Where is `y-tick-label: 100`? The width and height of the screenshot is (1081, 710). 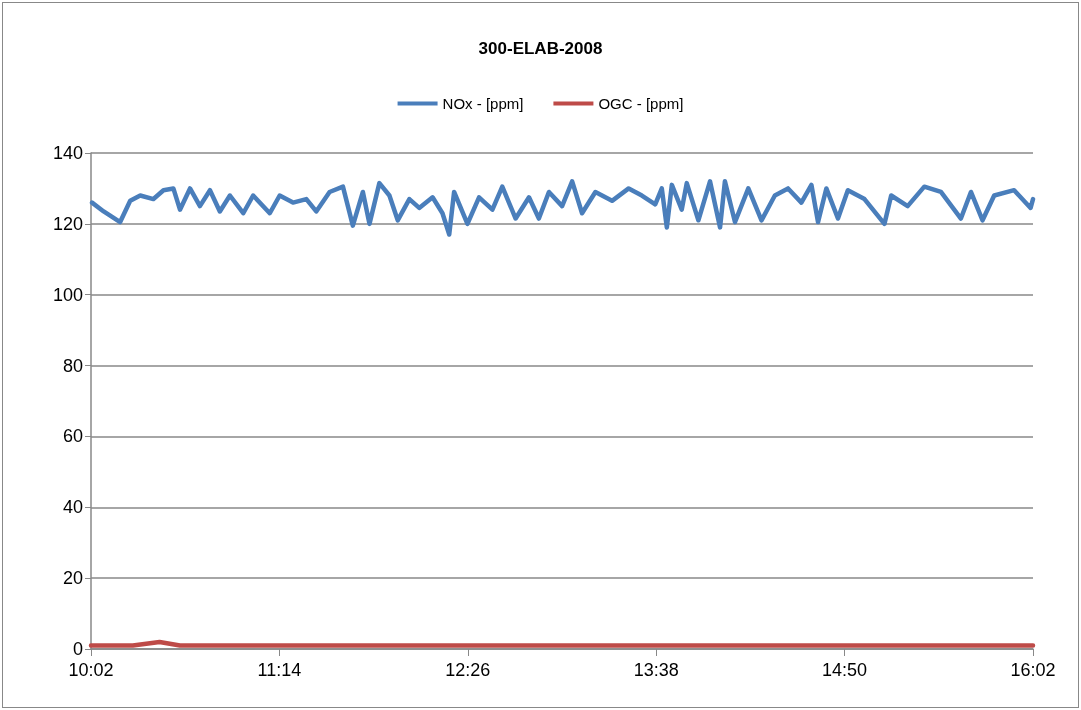 y-tick-label: 100 is located at coordinates (67, 294).